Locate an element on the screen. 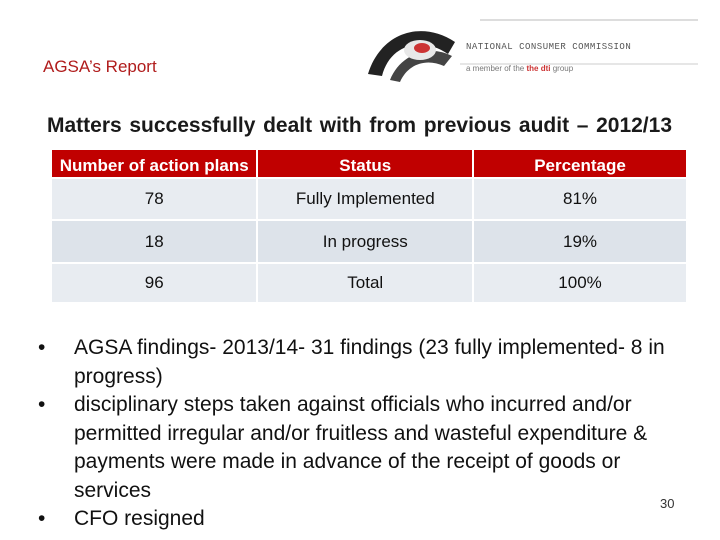 The height and width of the screenshot is (540, 720). table-row: 18 In progress 19% is located at coordinates (369, 241).